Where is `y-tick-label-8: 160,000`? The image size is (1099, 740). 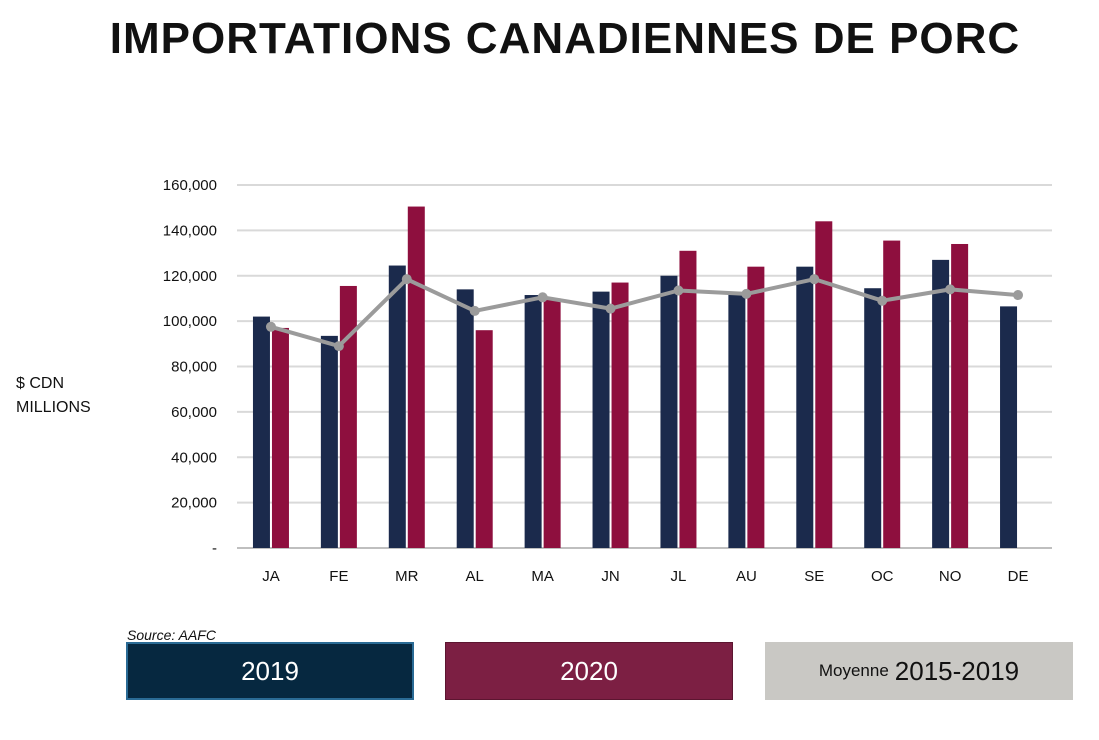 y-tick-label-8: 160,000 is located at coordinates (190, 185).